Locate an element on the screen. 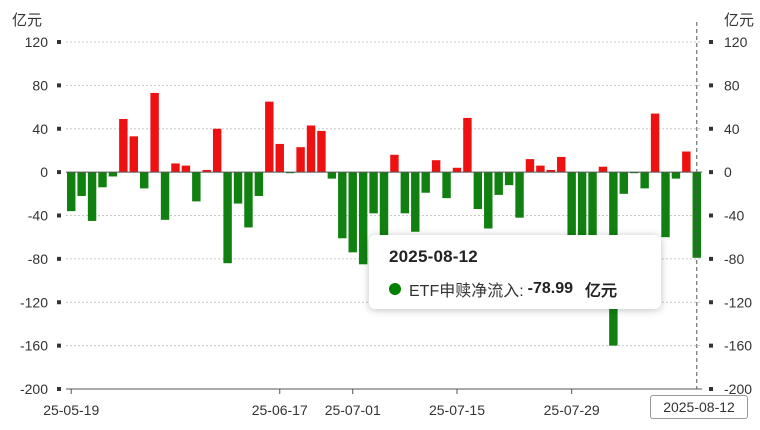 The image size is (760, 430). y-tick-label-left: 80 is located at coordinates (40, 85).